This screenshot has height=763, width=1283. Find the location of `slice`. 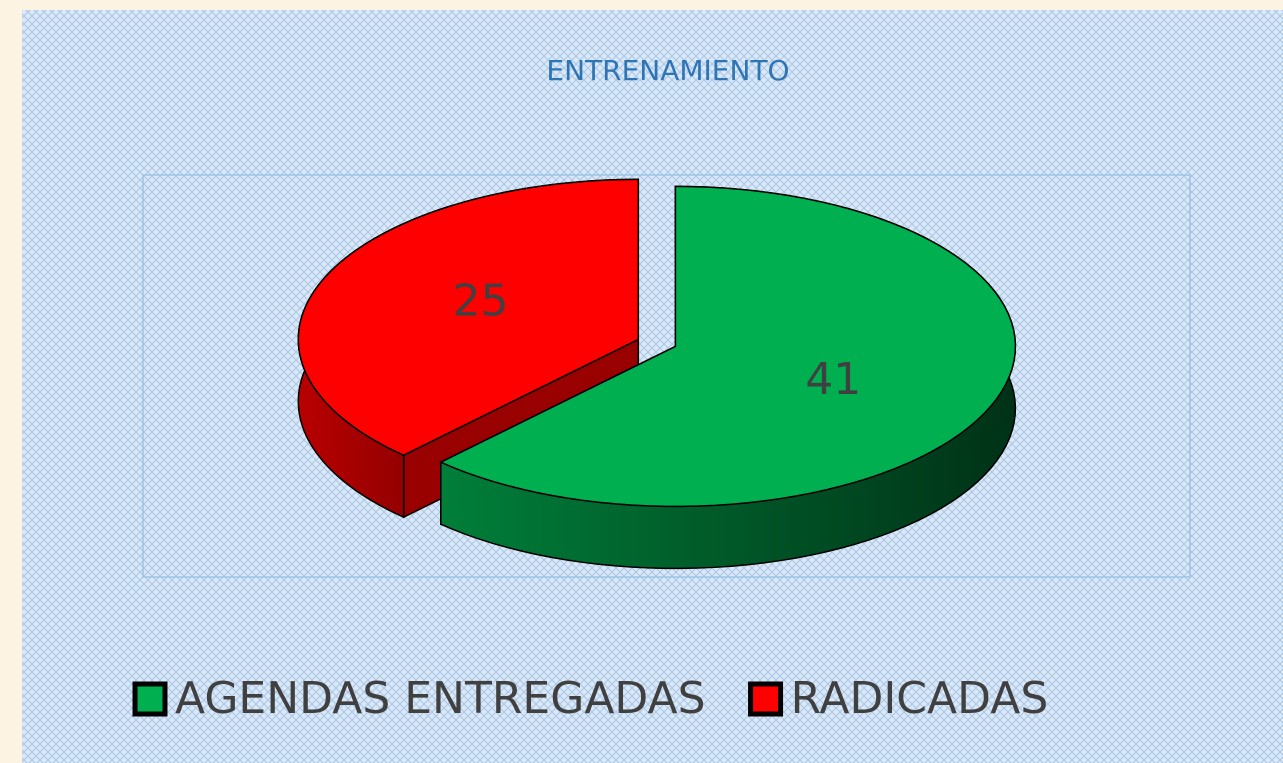

slice is located at coordinates (468, 317).